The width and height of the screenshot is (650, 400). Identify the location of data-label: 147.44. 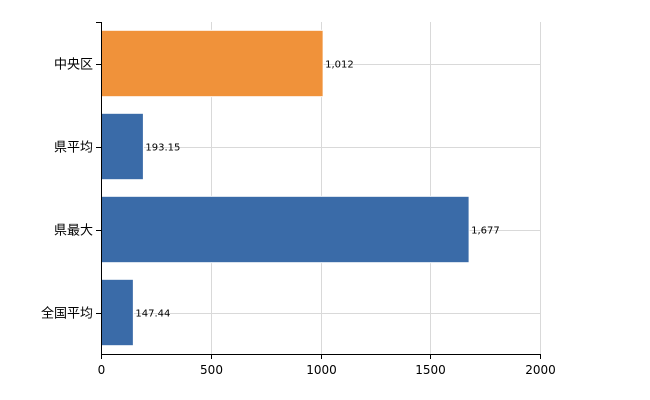
(152, 314).